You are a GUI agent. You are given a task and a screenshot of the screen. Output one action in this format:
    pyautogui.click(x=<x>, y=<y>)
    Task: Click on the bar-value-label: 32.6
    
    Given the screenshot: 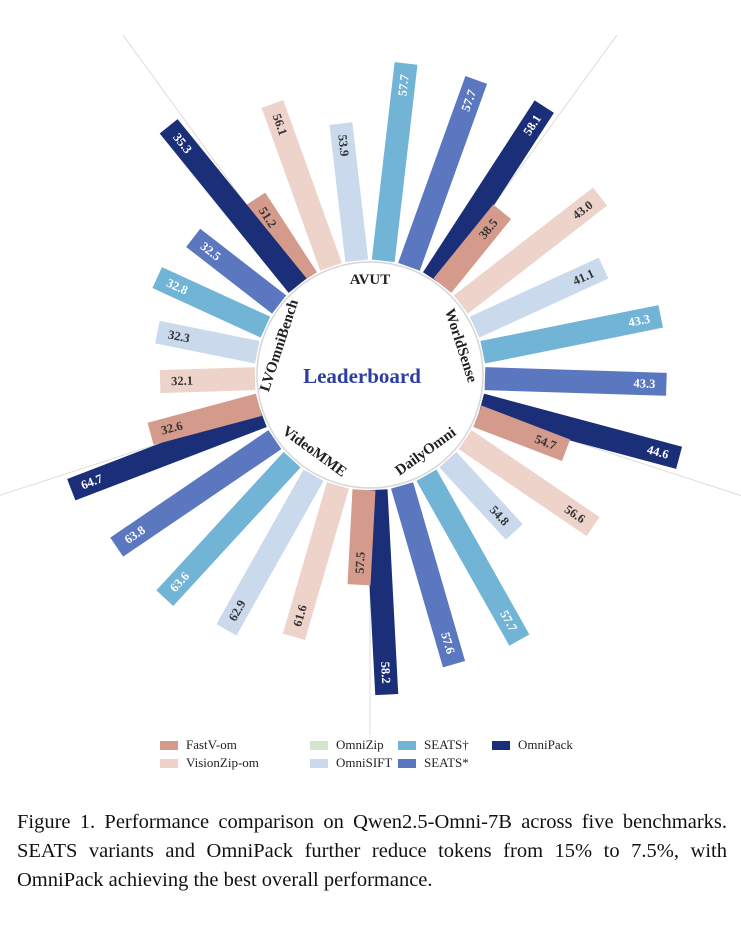 What is the action you would take?
    pyautogui.click(x=171, y=428)
    